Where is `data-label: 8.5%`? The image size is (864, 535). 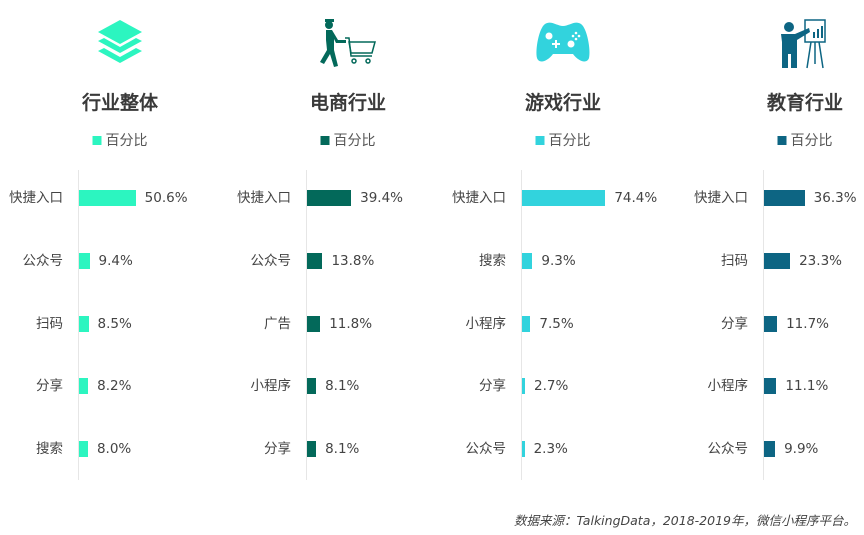 data-label: 8.5% is located at coordinates (114, 324).